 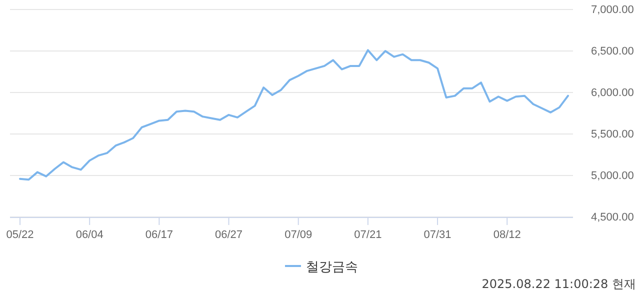 I want to click on x-tick-label: 07/09, so click(x=298, y=234).